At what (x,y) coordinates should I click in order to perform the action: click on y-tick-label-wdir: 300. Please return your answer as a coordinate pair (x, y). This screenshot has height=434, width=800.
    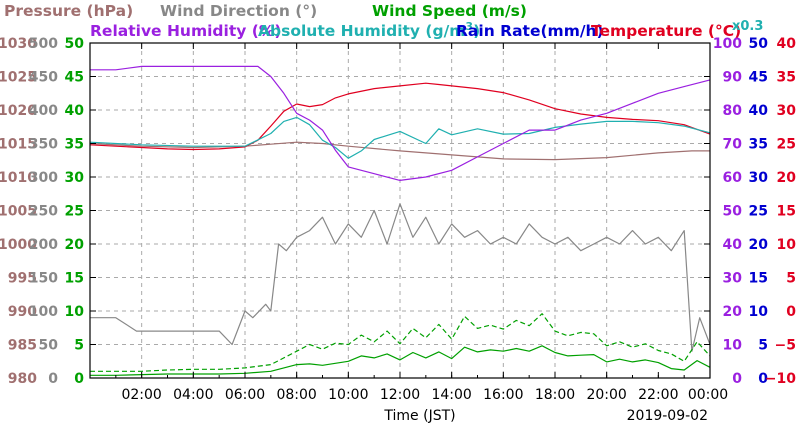
    Looking at the image, I should click on (43, 178).